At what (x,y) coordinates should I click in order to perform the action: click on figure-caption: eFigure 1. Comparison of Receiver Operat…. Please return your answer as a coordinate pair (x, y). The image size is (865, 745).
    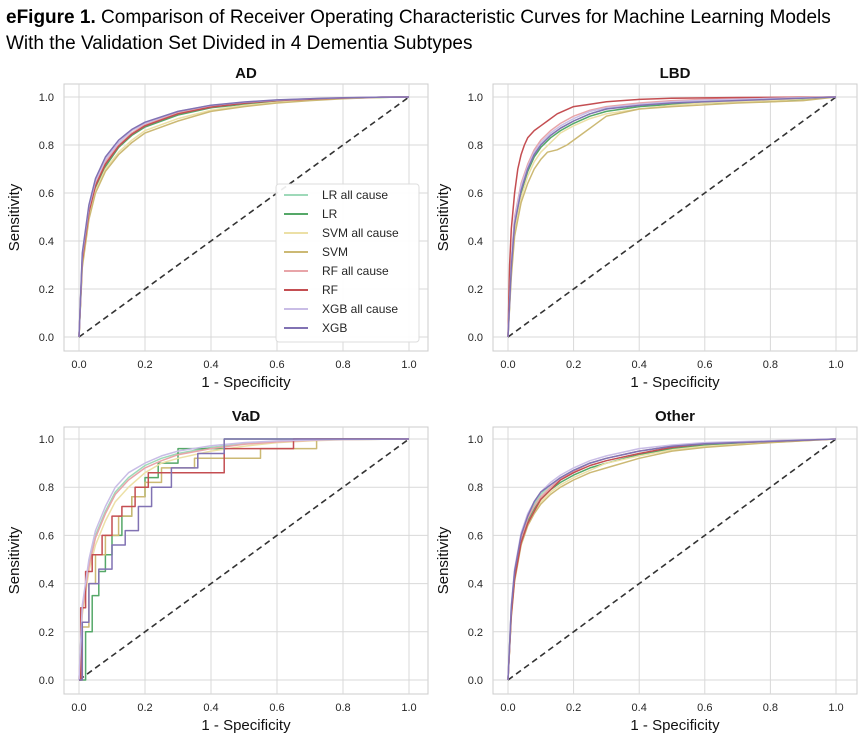
    Looking at the image, I should click on (431, 31).